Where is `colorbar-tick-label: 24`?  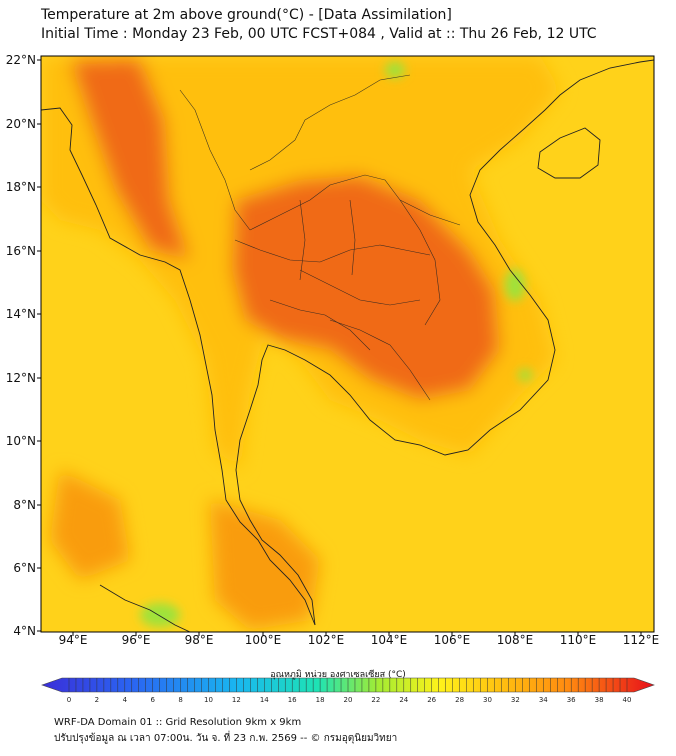
colorbar-tick-label: 24 is located at coordinates (404, 700).